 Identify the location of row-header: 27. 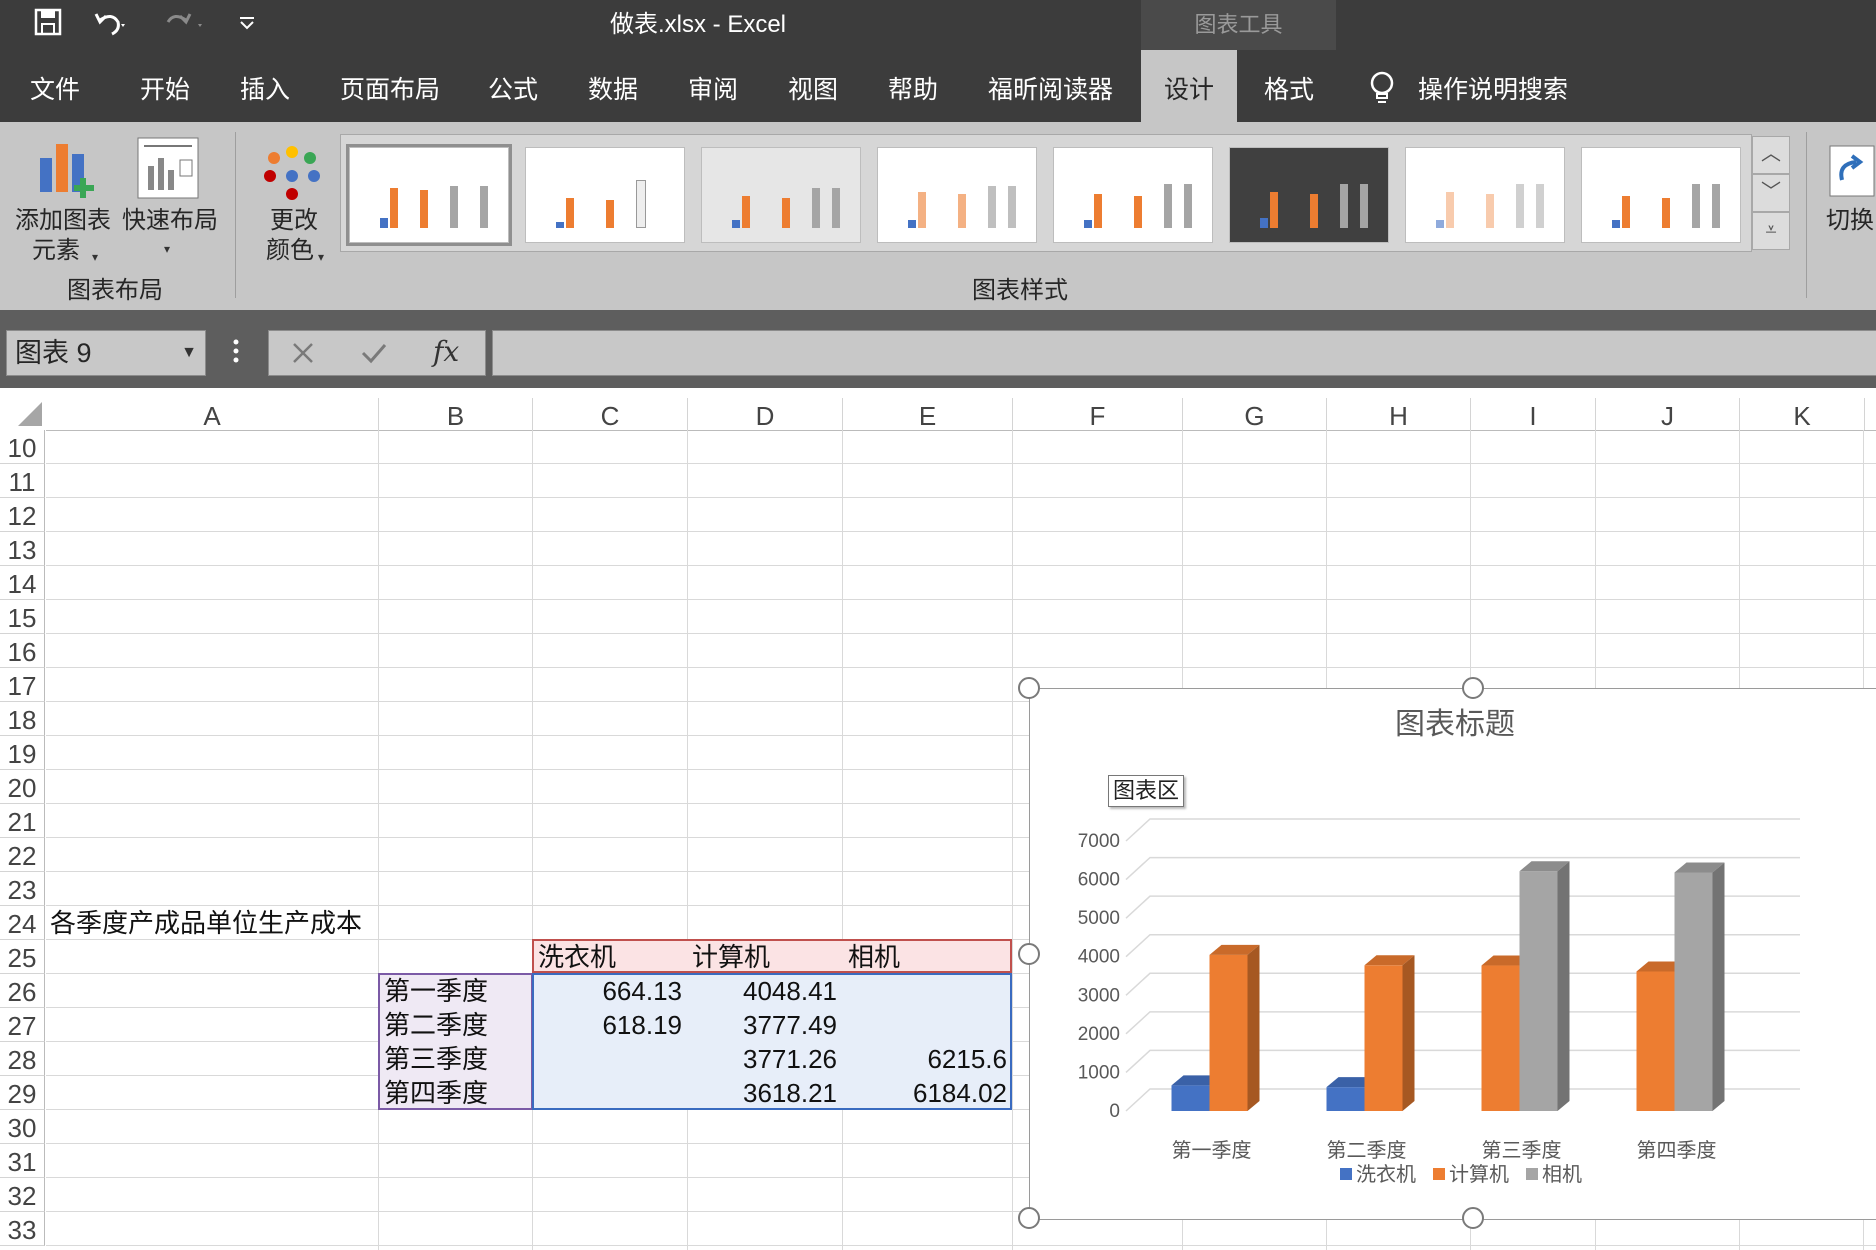
(22, 1025).